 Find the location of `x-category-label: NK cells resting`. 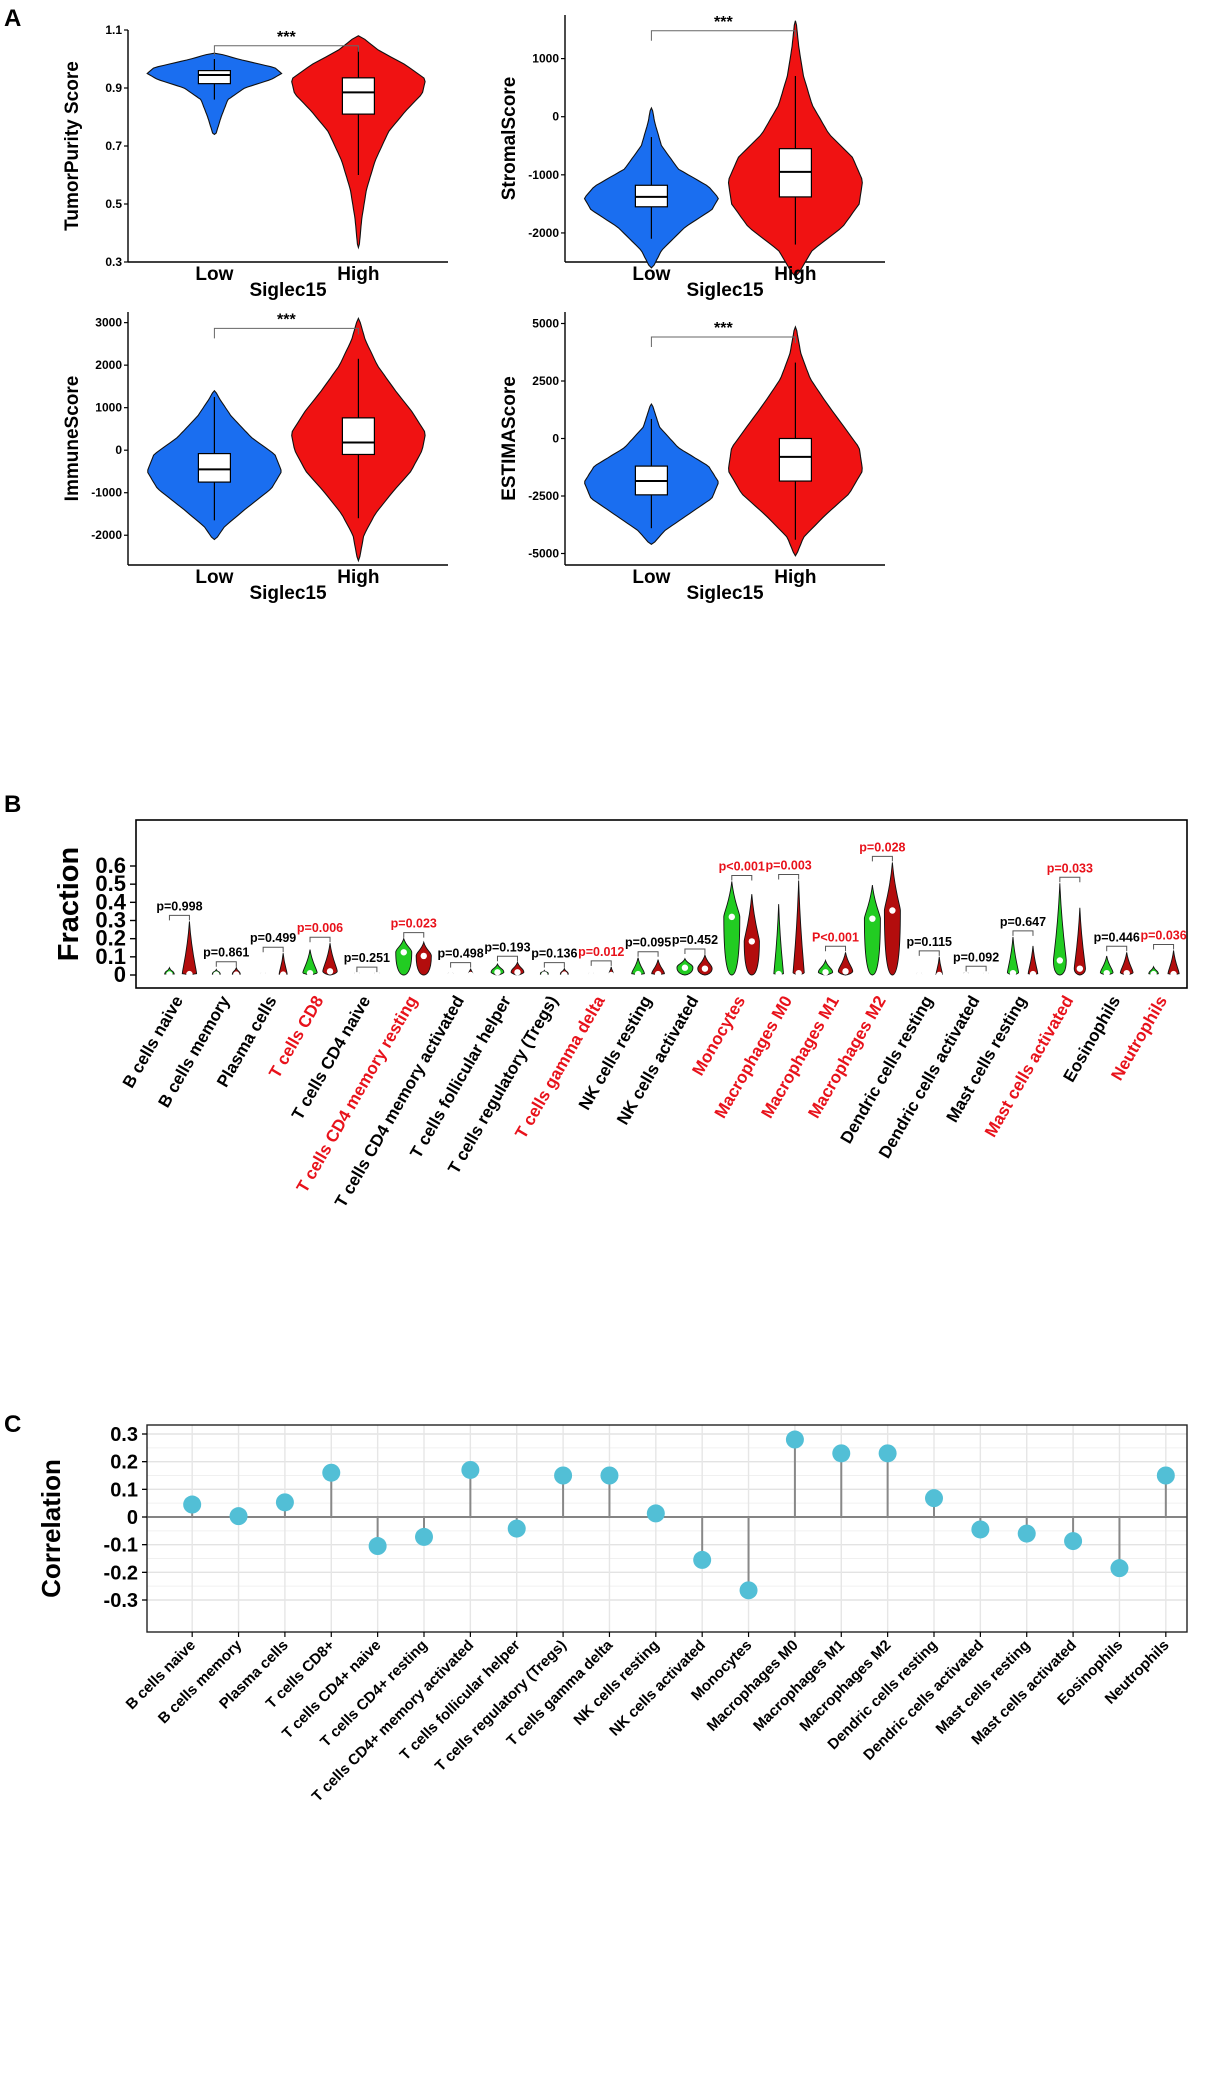

x-category-label: NK cells resting is located at coordinates (616, 1683).